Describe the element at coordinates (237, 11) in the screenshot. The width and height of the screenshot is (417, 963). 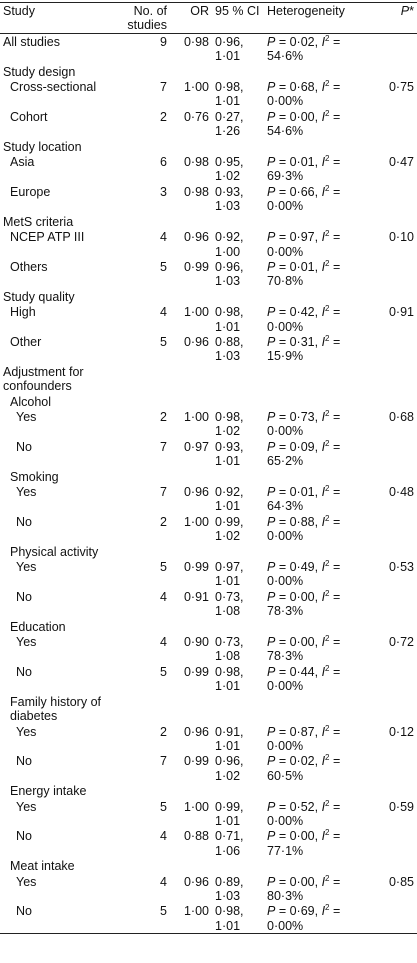
I see `column-header: 95 % CI` at that location.